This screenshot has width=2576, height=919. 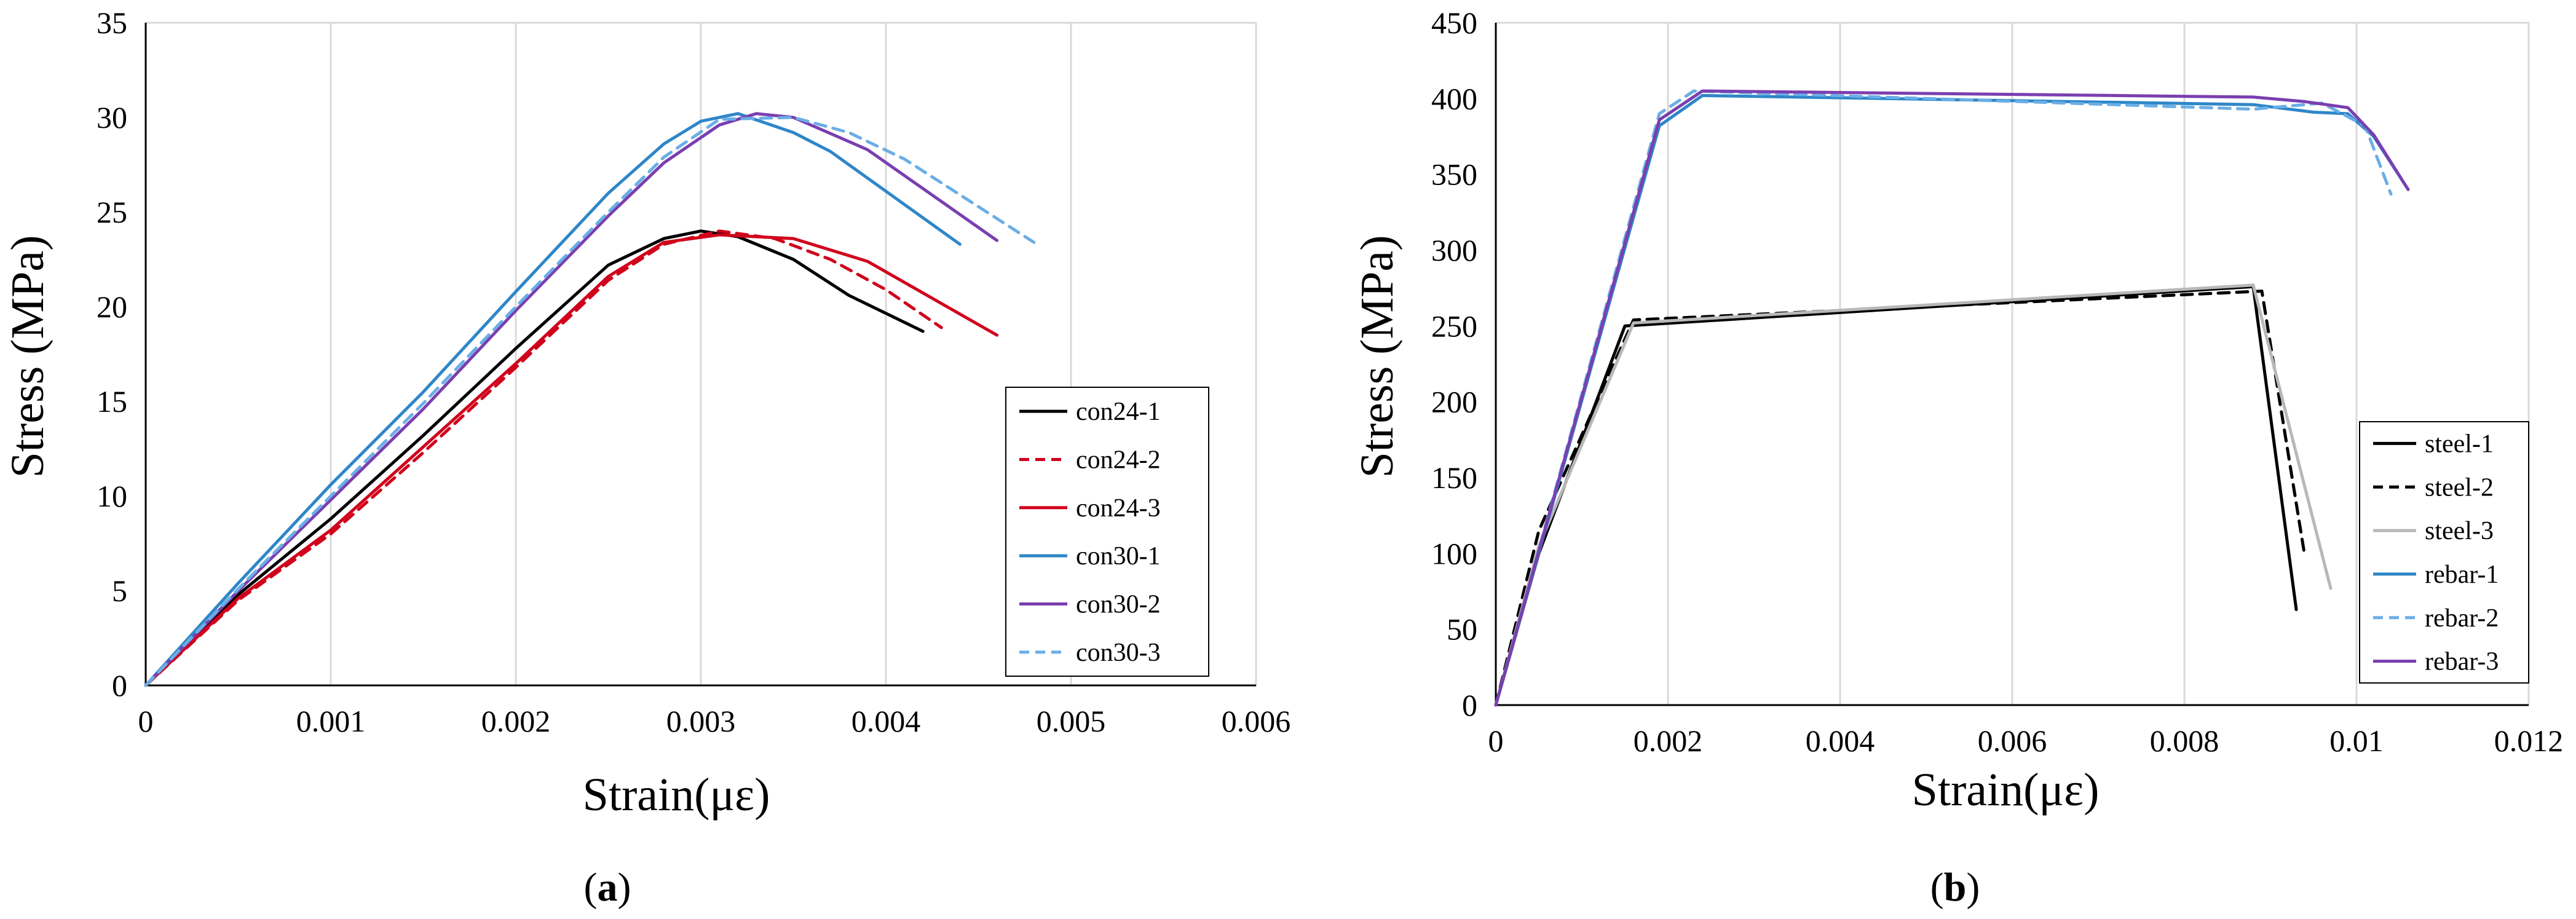 What do you see at coordinates (112, 23) in the screenshot?
I see `chart-a-ytick-label: 35` at bounding box center [112, 23].